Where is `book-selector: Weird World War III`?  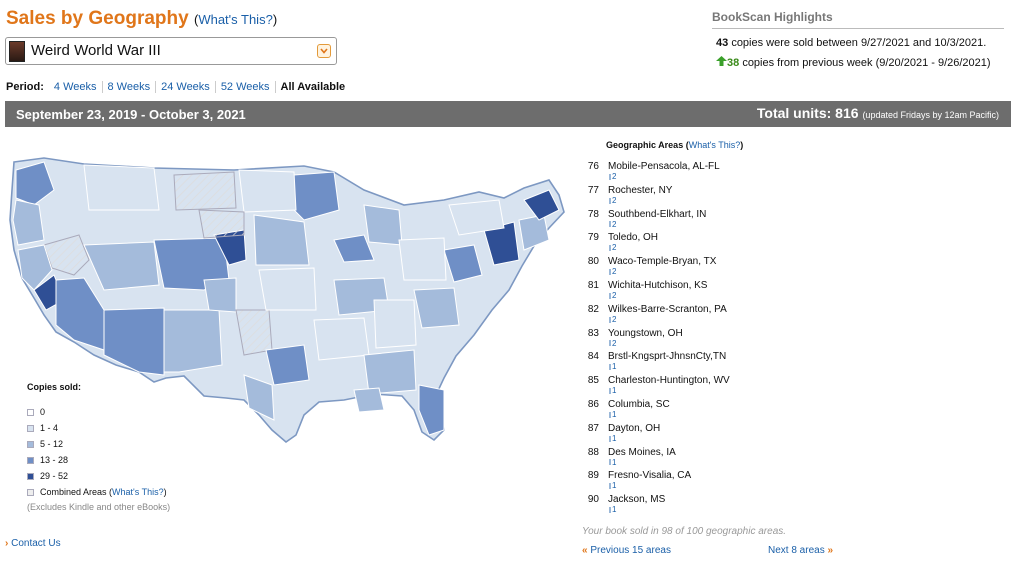 book-selector: Weird World War III is located at coordinates (171, 51).